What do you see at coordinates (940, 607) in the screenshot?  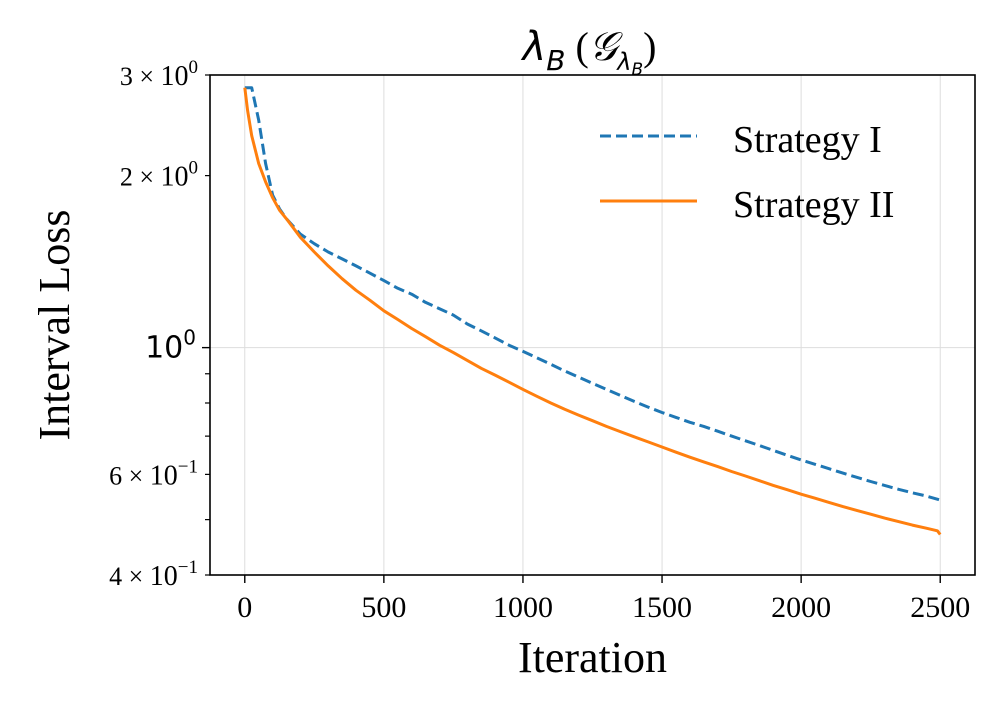 I see `x-tick-label: 2500` at bounding box center [940, 607].